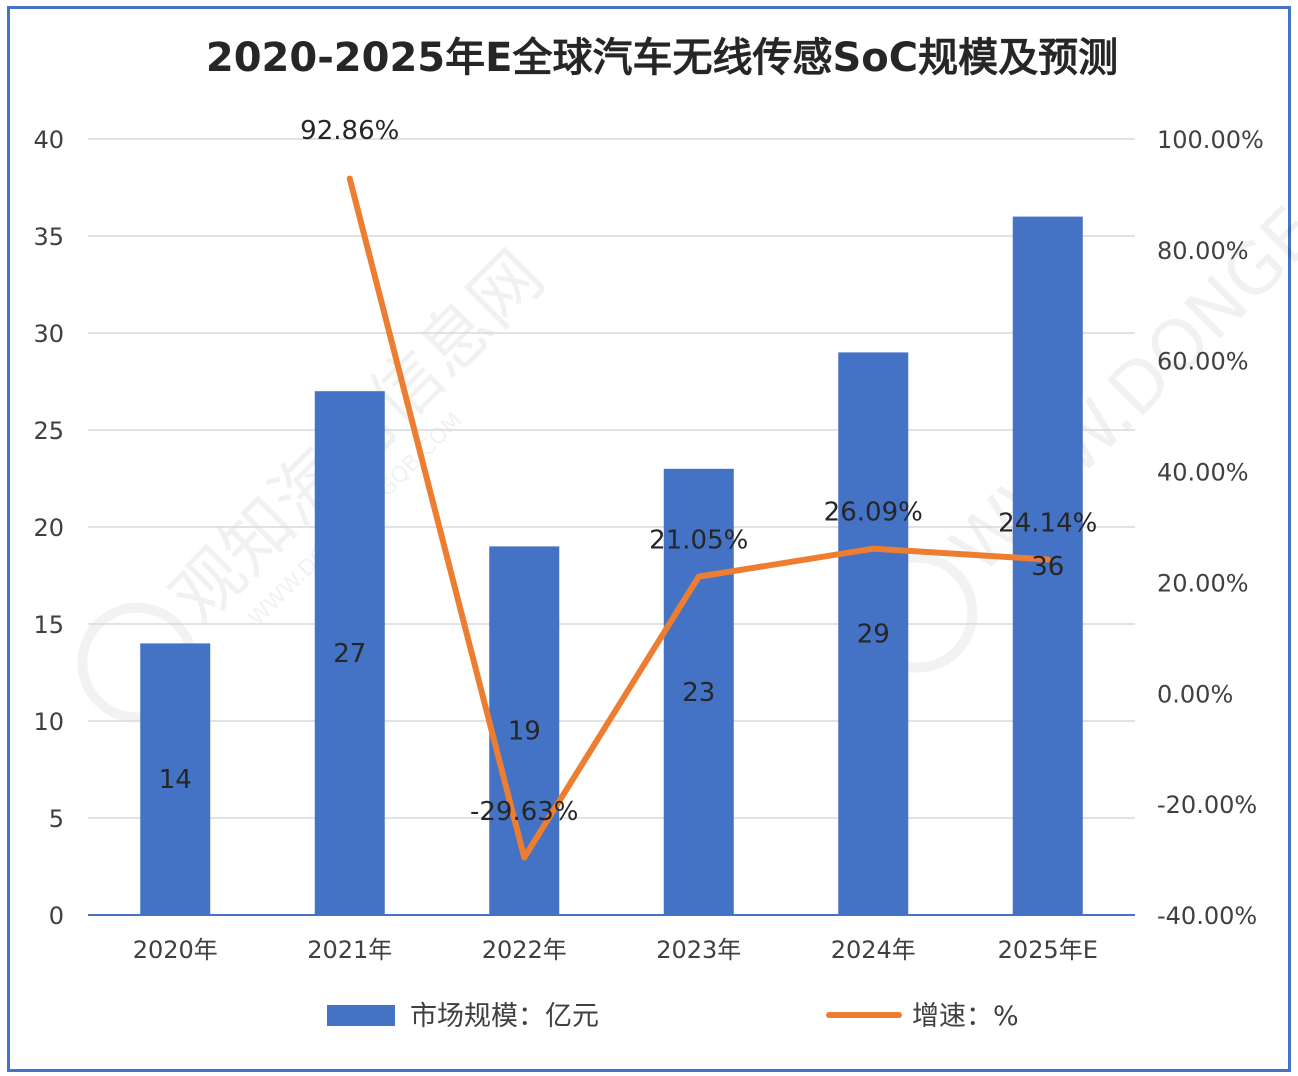 The height and width of the screenshot is (1076, 1298). What do you see at coordinates (175, 950) in the screenshot?
I see `x-tick-label: 2020年` at bounding box center [175, 950].